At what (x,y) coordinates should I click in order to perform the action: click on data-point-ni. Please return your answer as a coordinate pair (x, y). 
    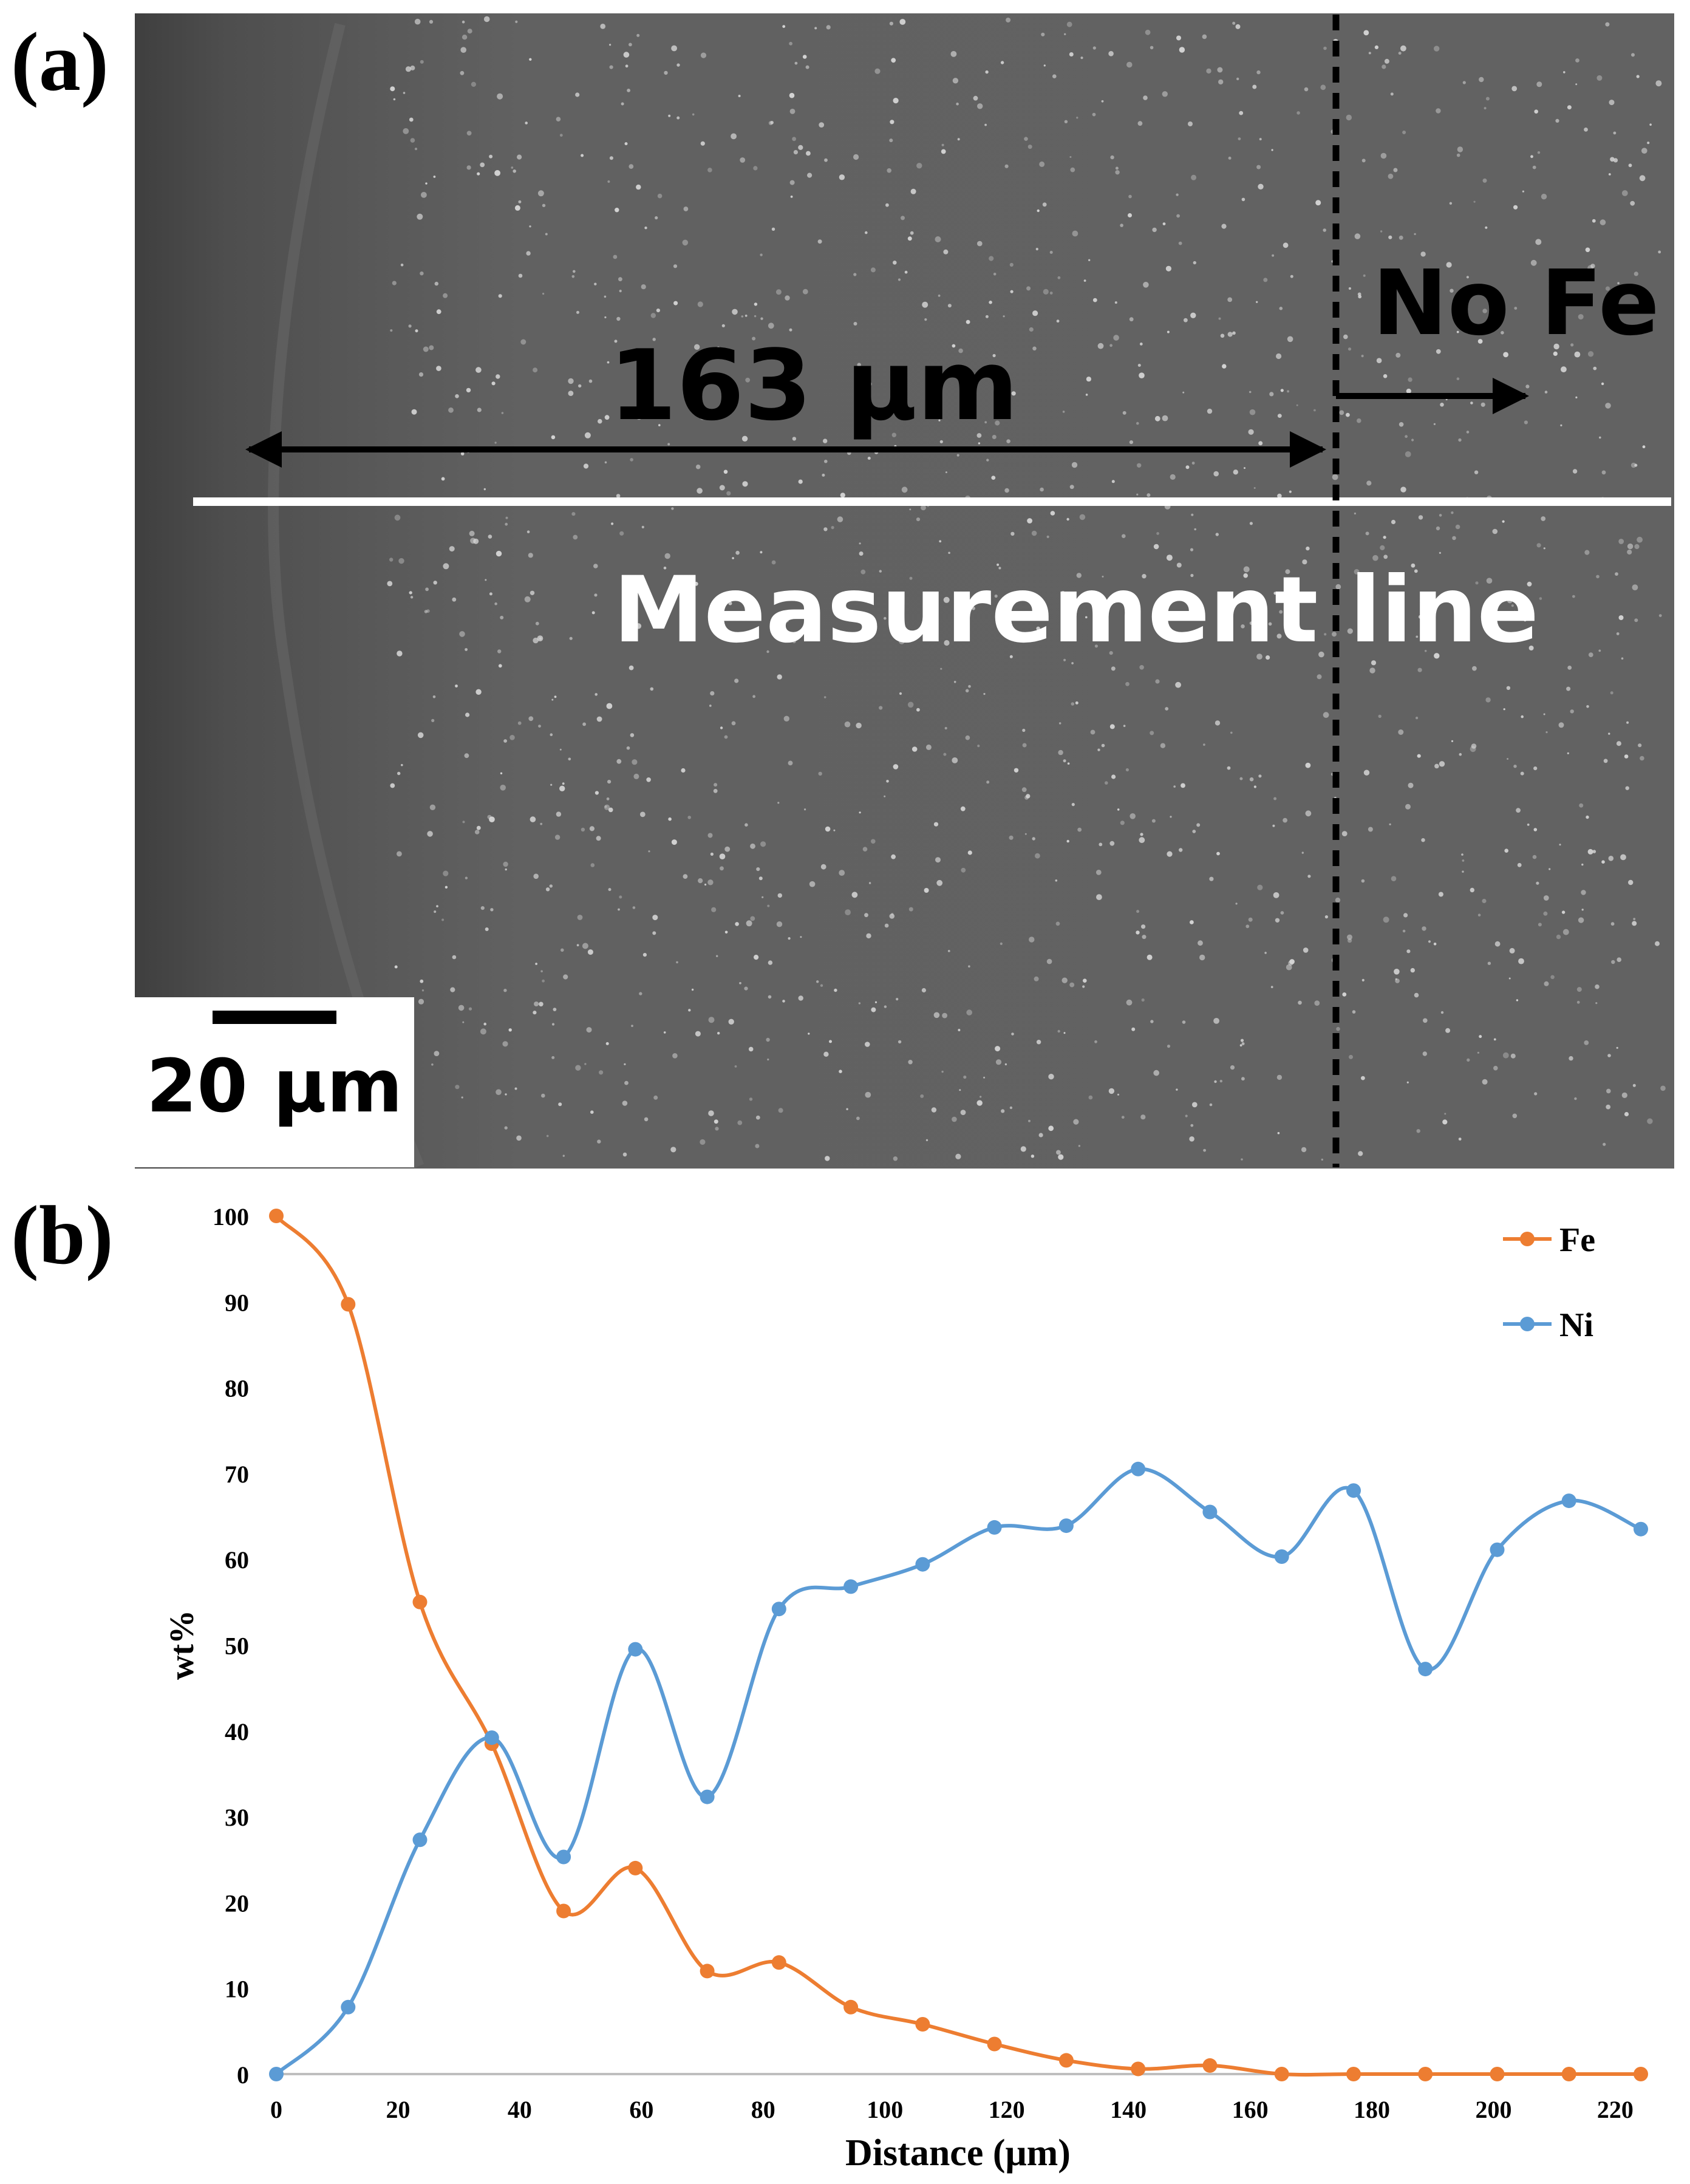
    Looking at the image, I should click on (348, 2007).